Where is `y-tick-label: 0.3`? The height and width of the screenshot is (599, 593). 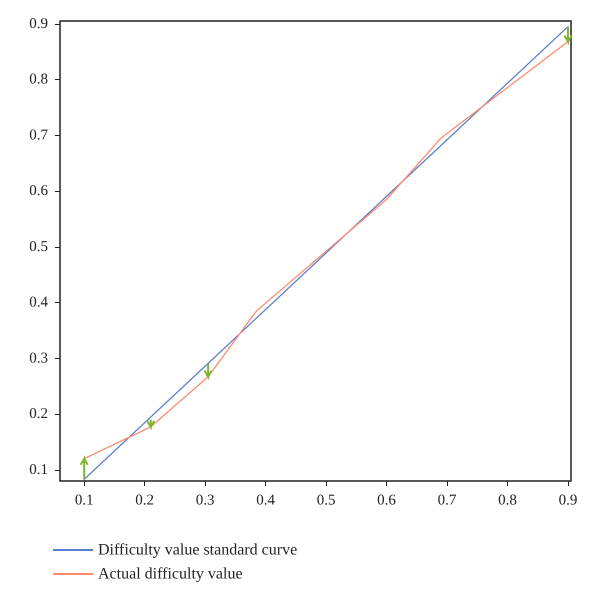 y-tick-label: 0.3 is located at coordinates (38, 358).